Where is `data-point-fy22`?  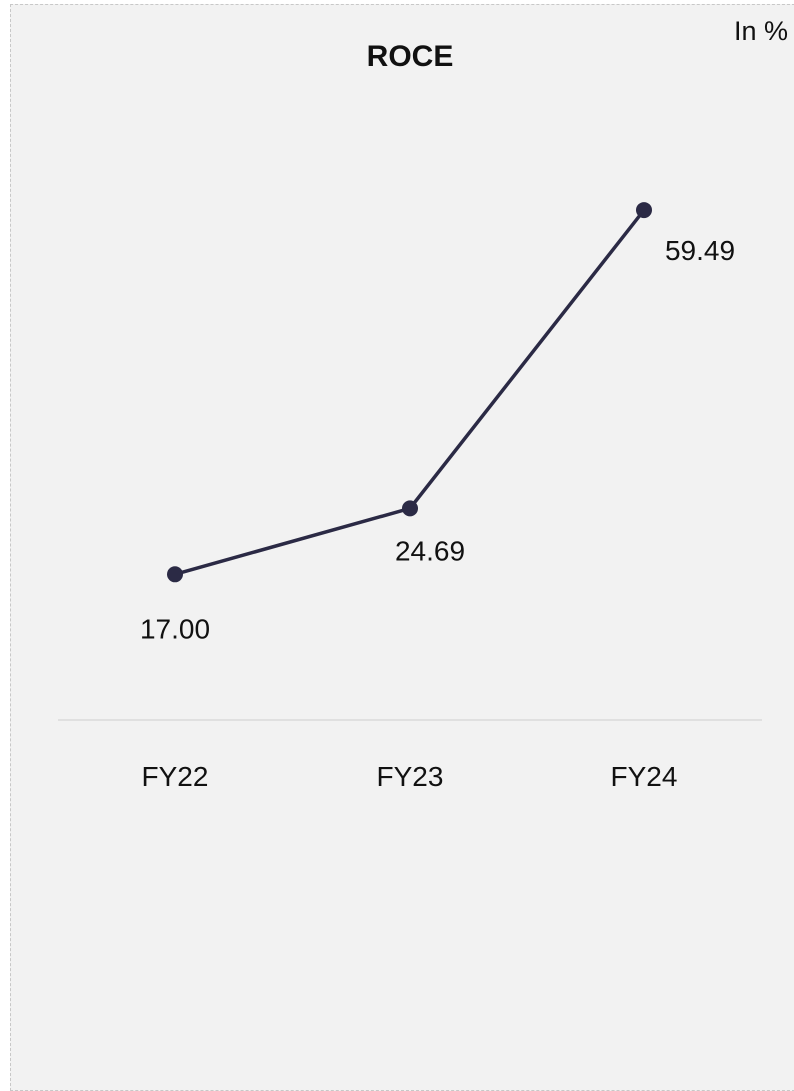
data-point-fy22 is located at coordinates (175, 574).